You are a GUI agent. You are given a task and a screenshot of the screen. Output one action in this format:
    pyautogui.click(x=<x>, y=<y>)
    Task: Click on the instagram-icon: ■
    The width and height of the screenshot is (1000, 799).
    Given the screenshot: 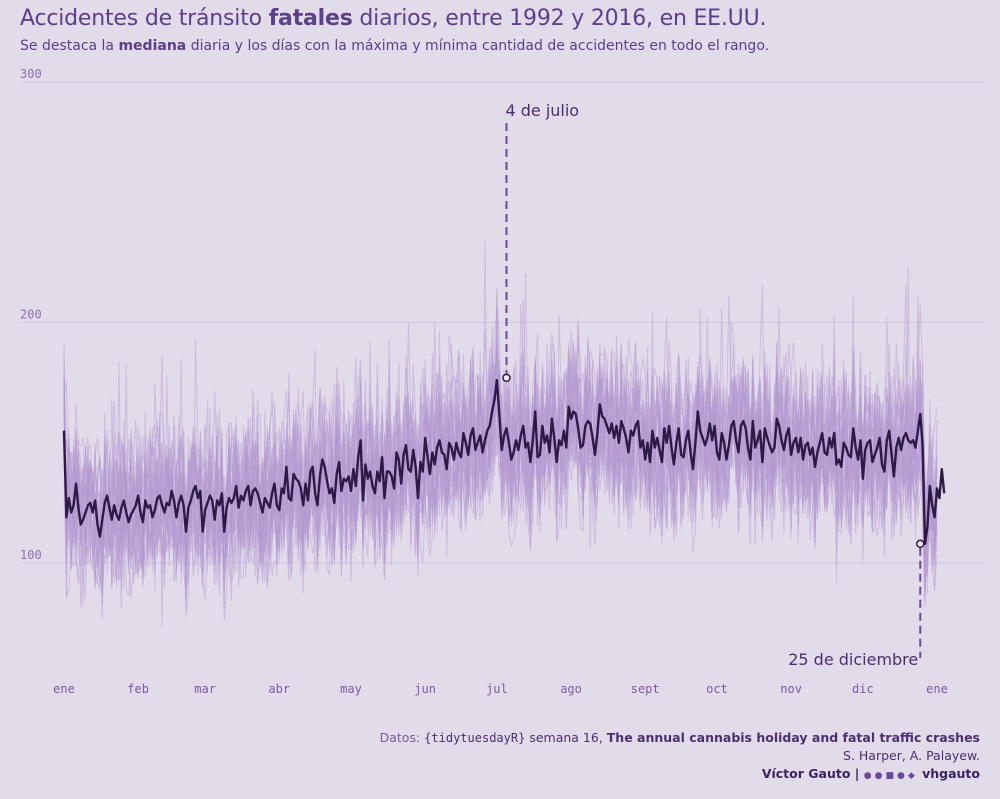 What is the action you would take?
    pyautogui.click(x=891, y=776)
    